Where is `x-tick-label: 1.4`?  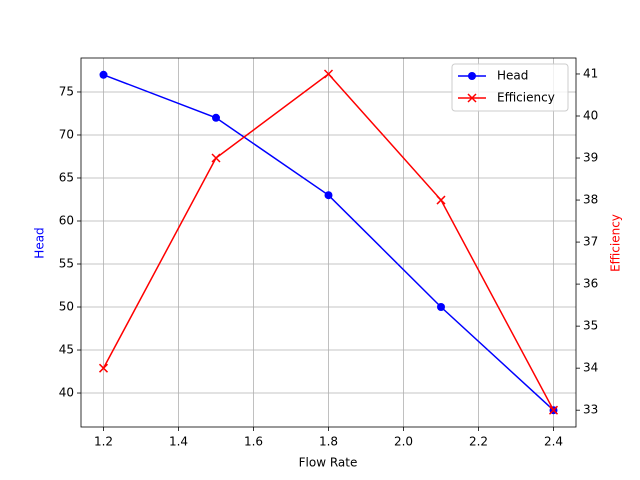 x-tick-label: 1.4 is located at coordinates (178, 442).